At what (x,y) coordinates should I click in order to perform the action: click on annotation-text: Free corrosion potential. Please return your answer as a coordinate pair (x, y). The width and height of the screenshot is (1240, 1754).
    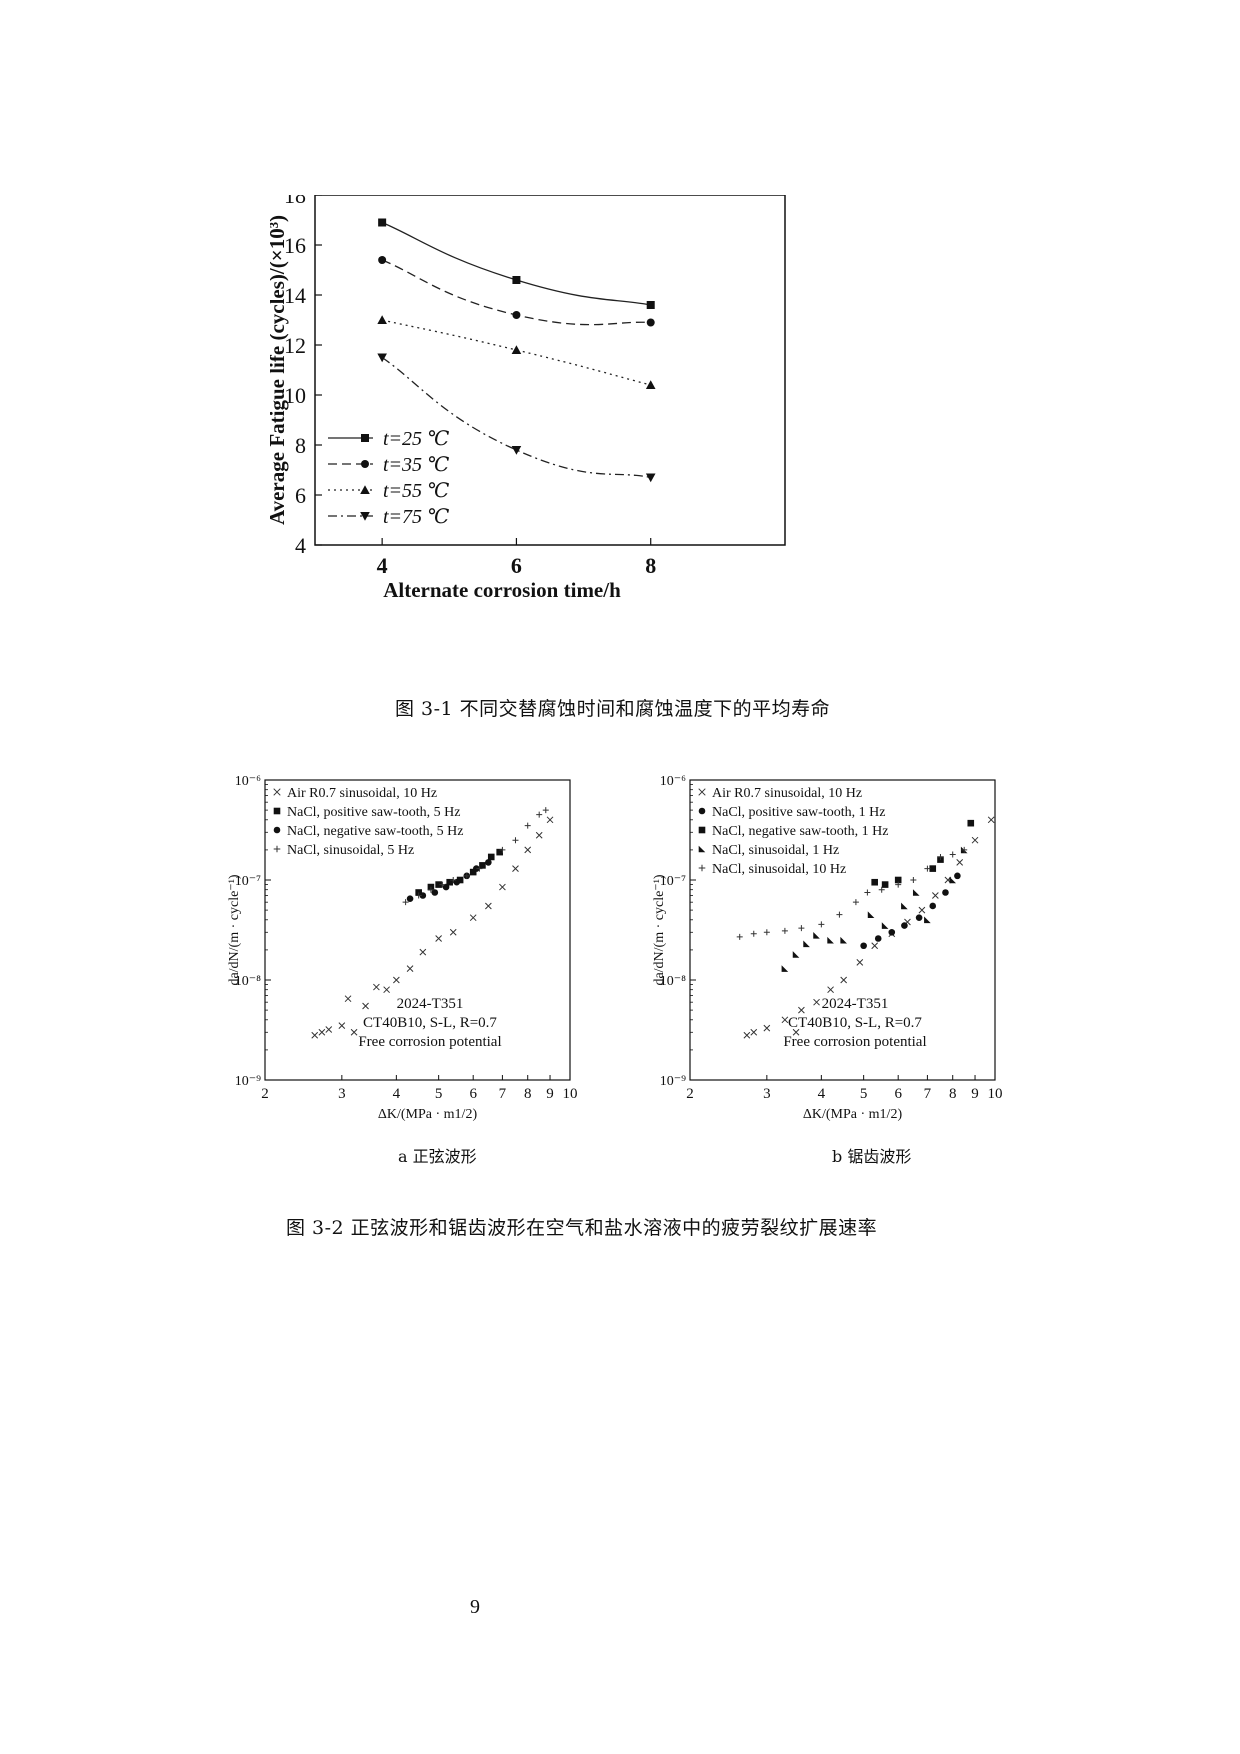
    Looking at the image, I should click on (854, 1042).